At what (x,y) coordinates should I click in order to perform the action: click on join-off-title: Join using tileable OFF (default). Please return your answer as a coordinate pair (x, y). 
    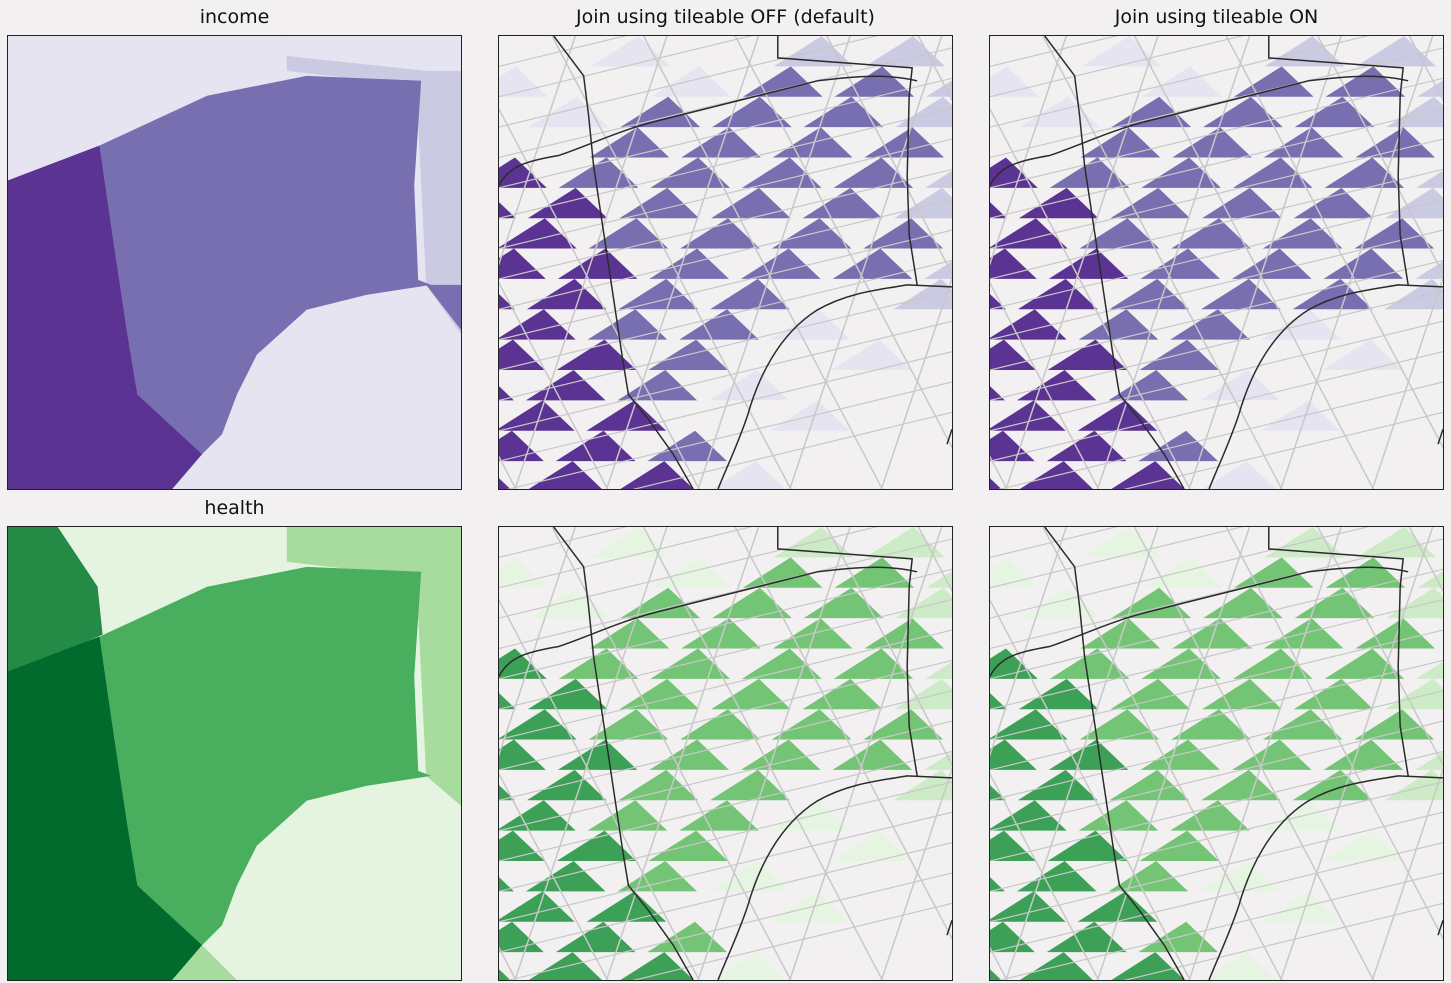
    Looking at the image, I should click on (725, 17).